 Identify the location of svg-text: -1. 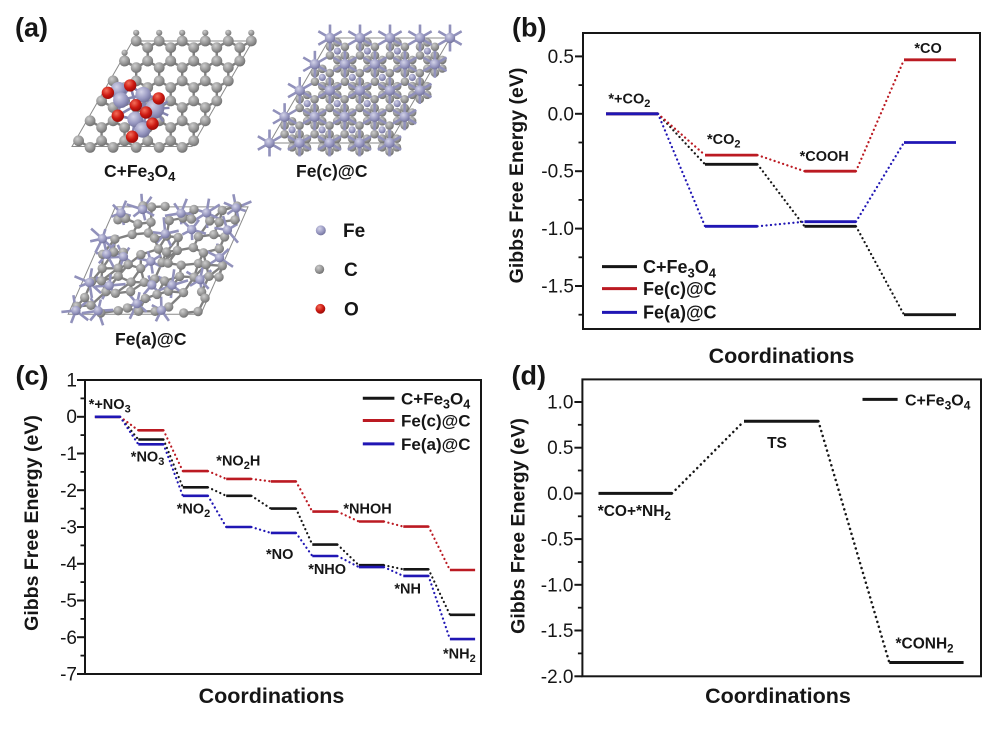
(68, 454).